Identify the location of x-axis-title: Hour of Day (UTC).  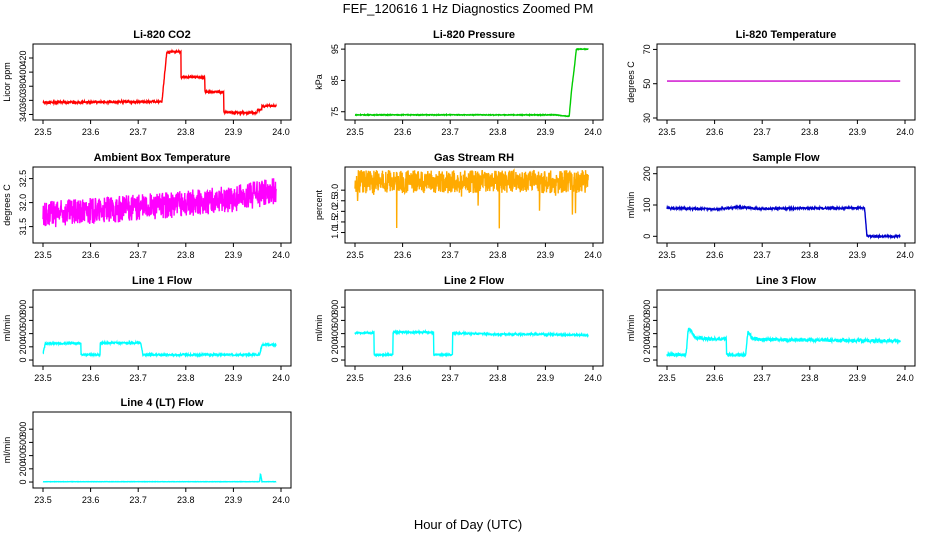
(468, 524).